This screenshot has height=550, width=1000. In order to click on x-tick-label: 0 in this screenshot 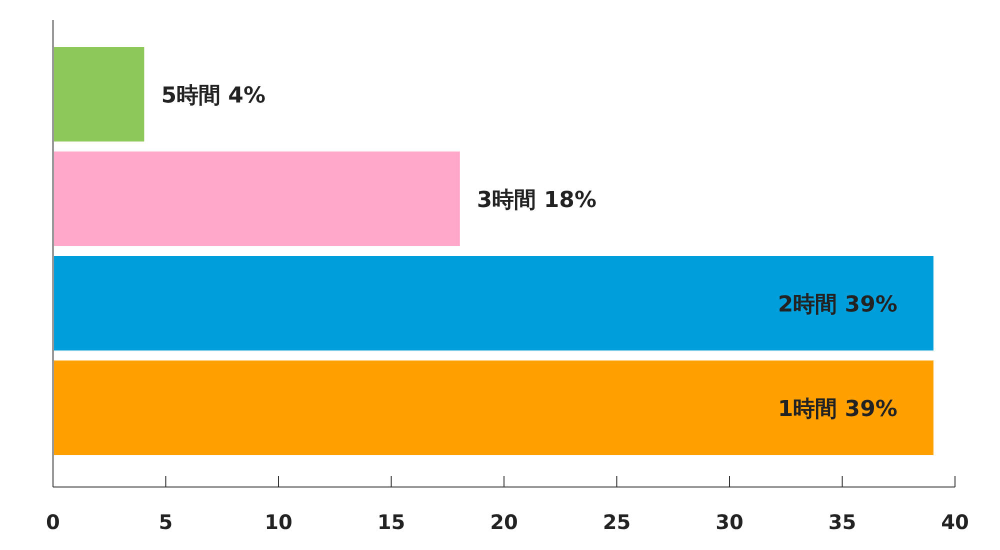, I will do `click(53, 522)`.